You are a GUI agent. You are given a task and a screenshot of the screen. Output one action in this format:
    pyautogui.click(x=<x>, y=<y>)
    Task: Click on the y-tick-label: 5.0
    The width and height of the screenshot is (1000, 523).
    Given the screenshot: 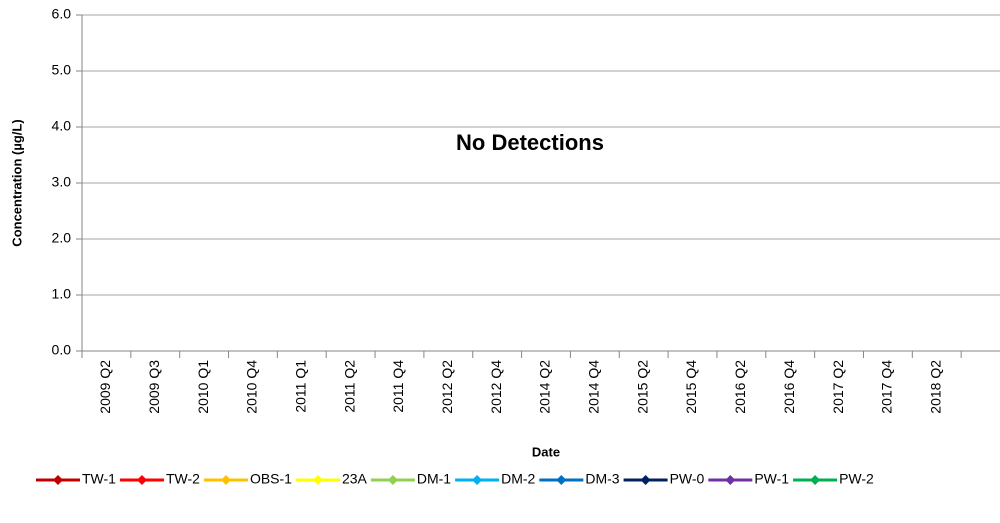 What is the action you would take?
    pyautogui.click(x=62, y=70)
    